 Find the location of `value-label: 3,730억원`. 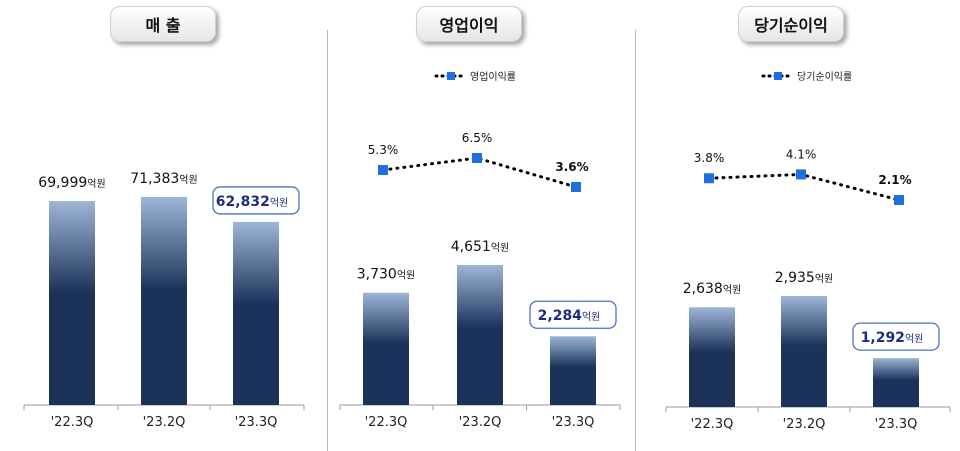

value-label: 3,730억원 is located at coordinates (386, 275).